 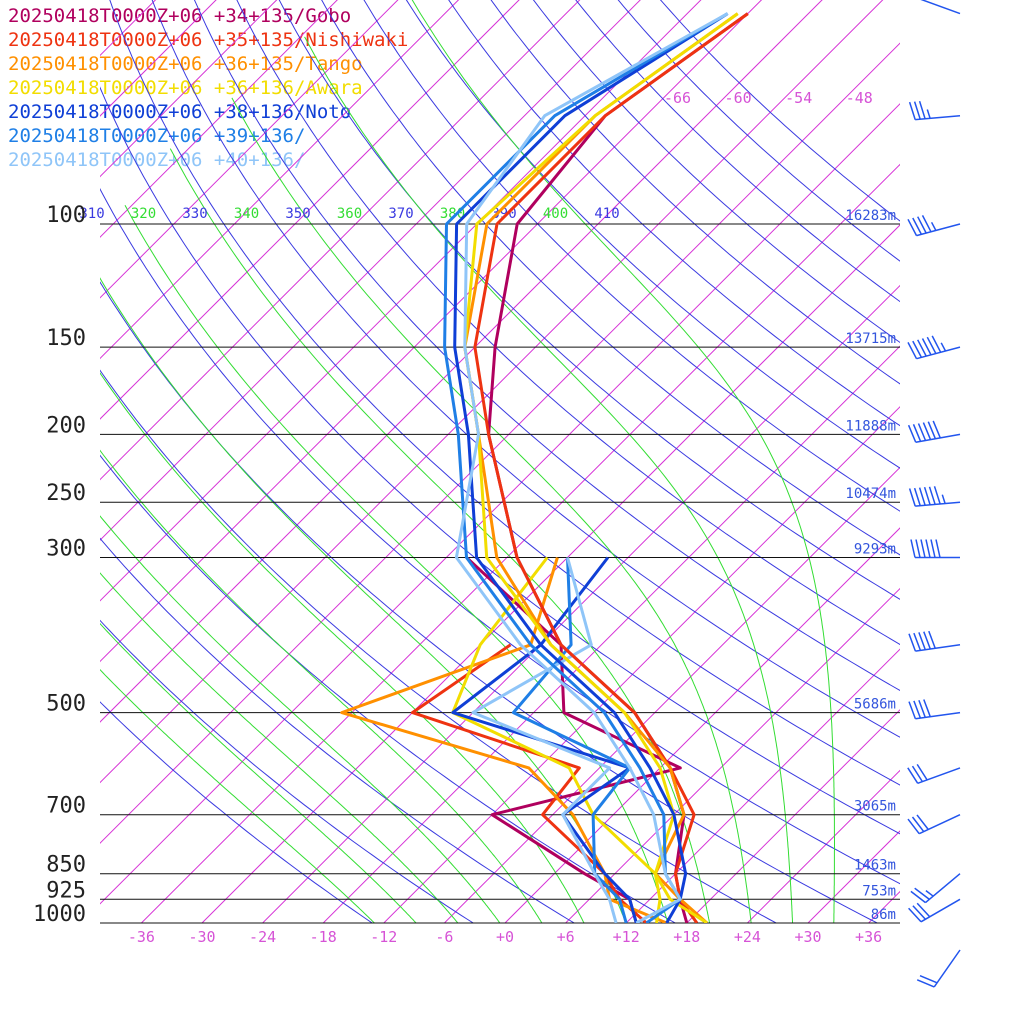 I want to click on height-label: 86m, so click(x=883, y=915).